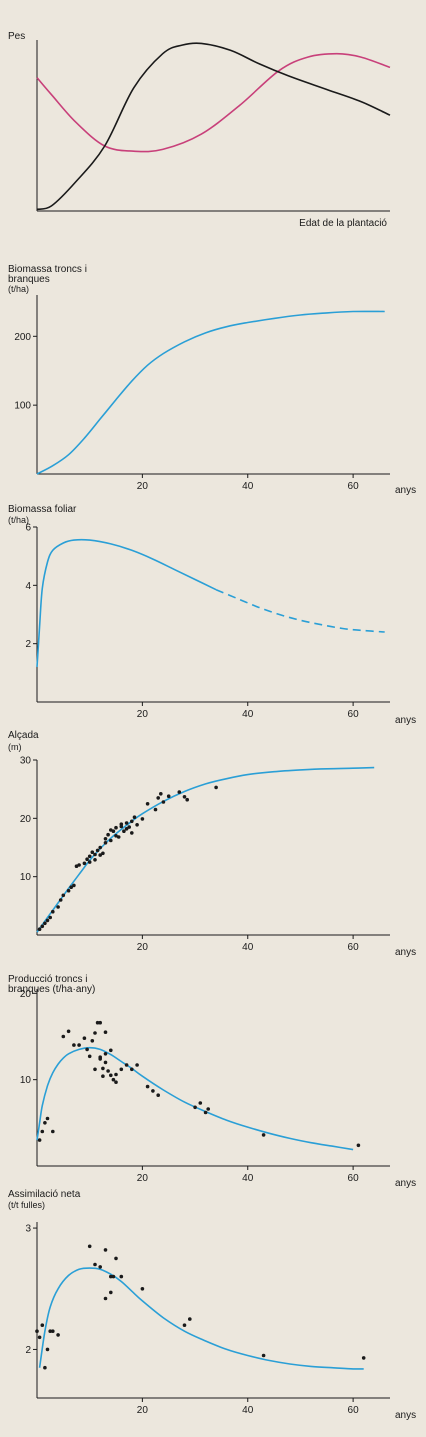 The width and height of the screenshot is (426, 1437). Describe the element at coordinates (47, 269) in the screenshot. I see `chart-title-line: Biomassa troncs i` at that location.